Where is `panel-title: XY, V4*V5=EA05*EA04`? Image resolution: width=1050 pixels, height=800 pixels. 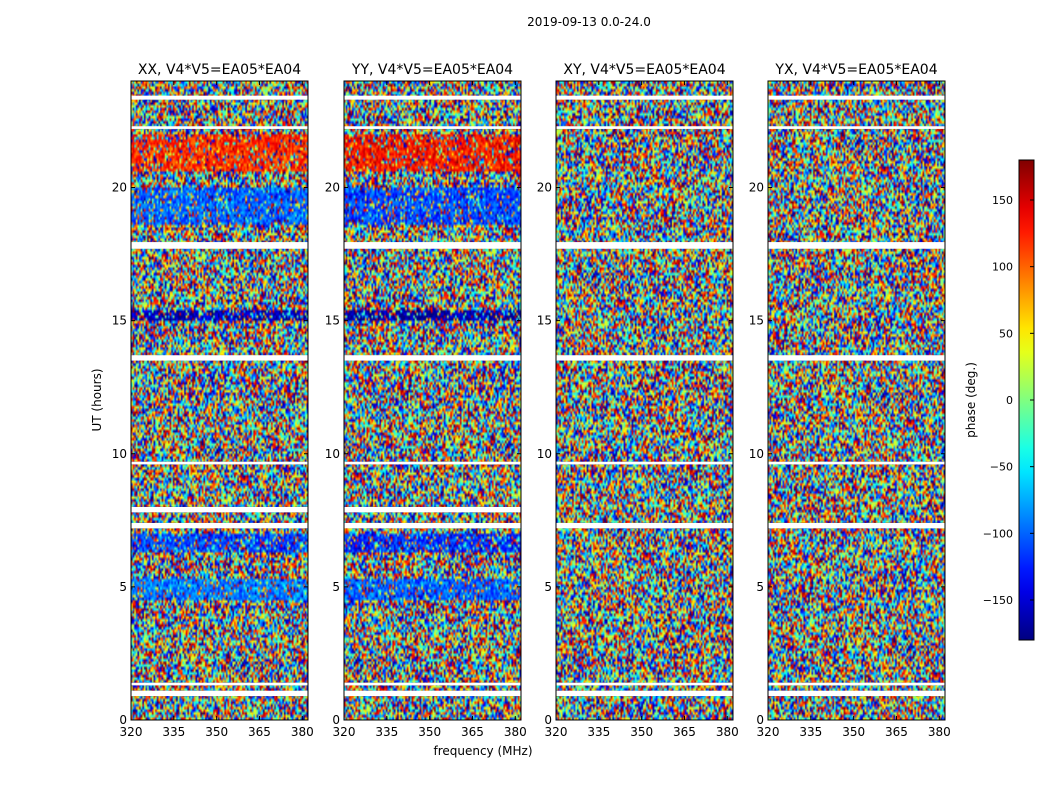 panel-title: XY, V4*V5=EA05*EA04 is located at coordinates (644, 70).